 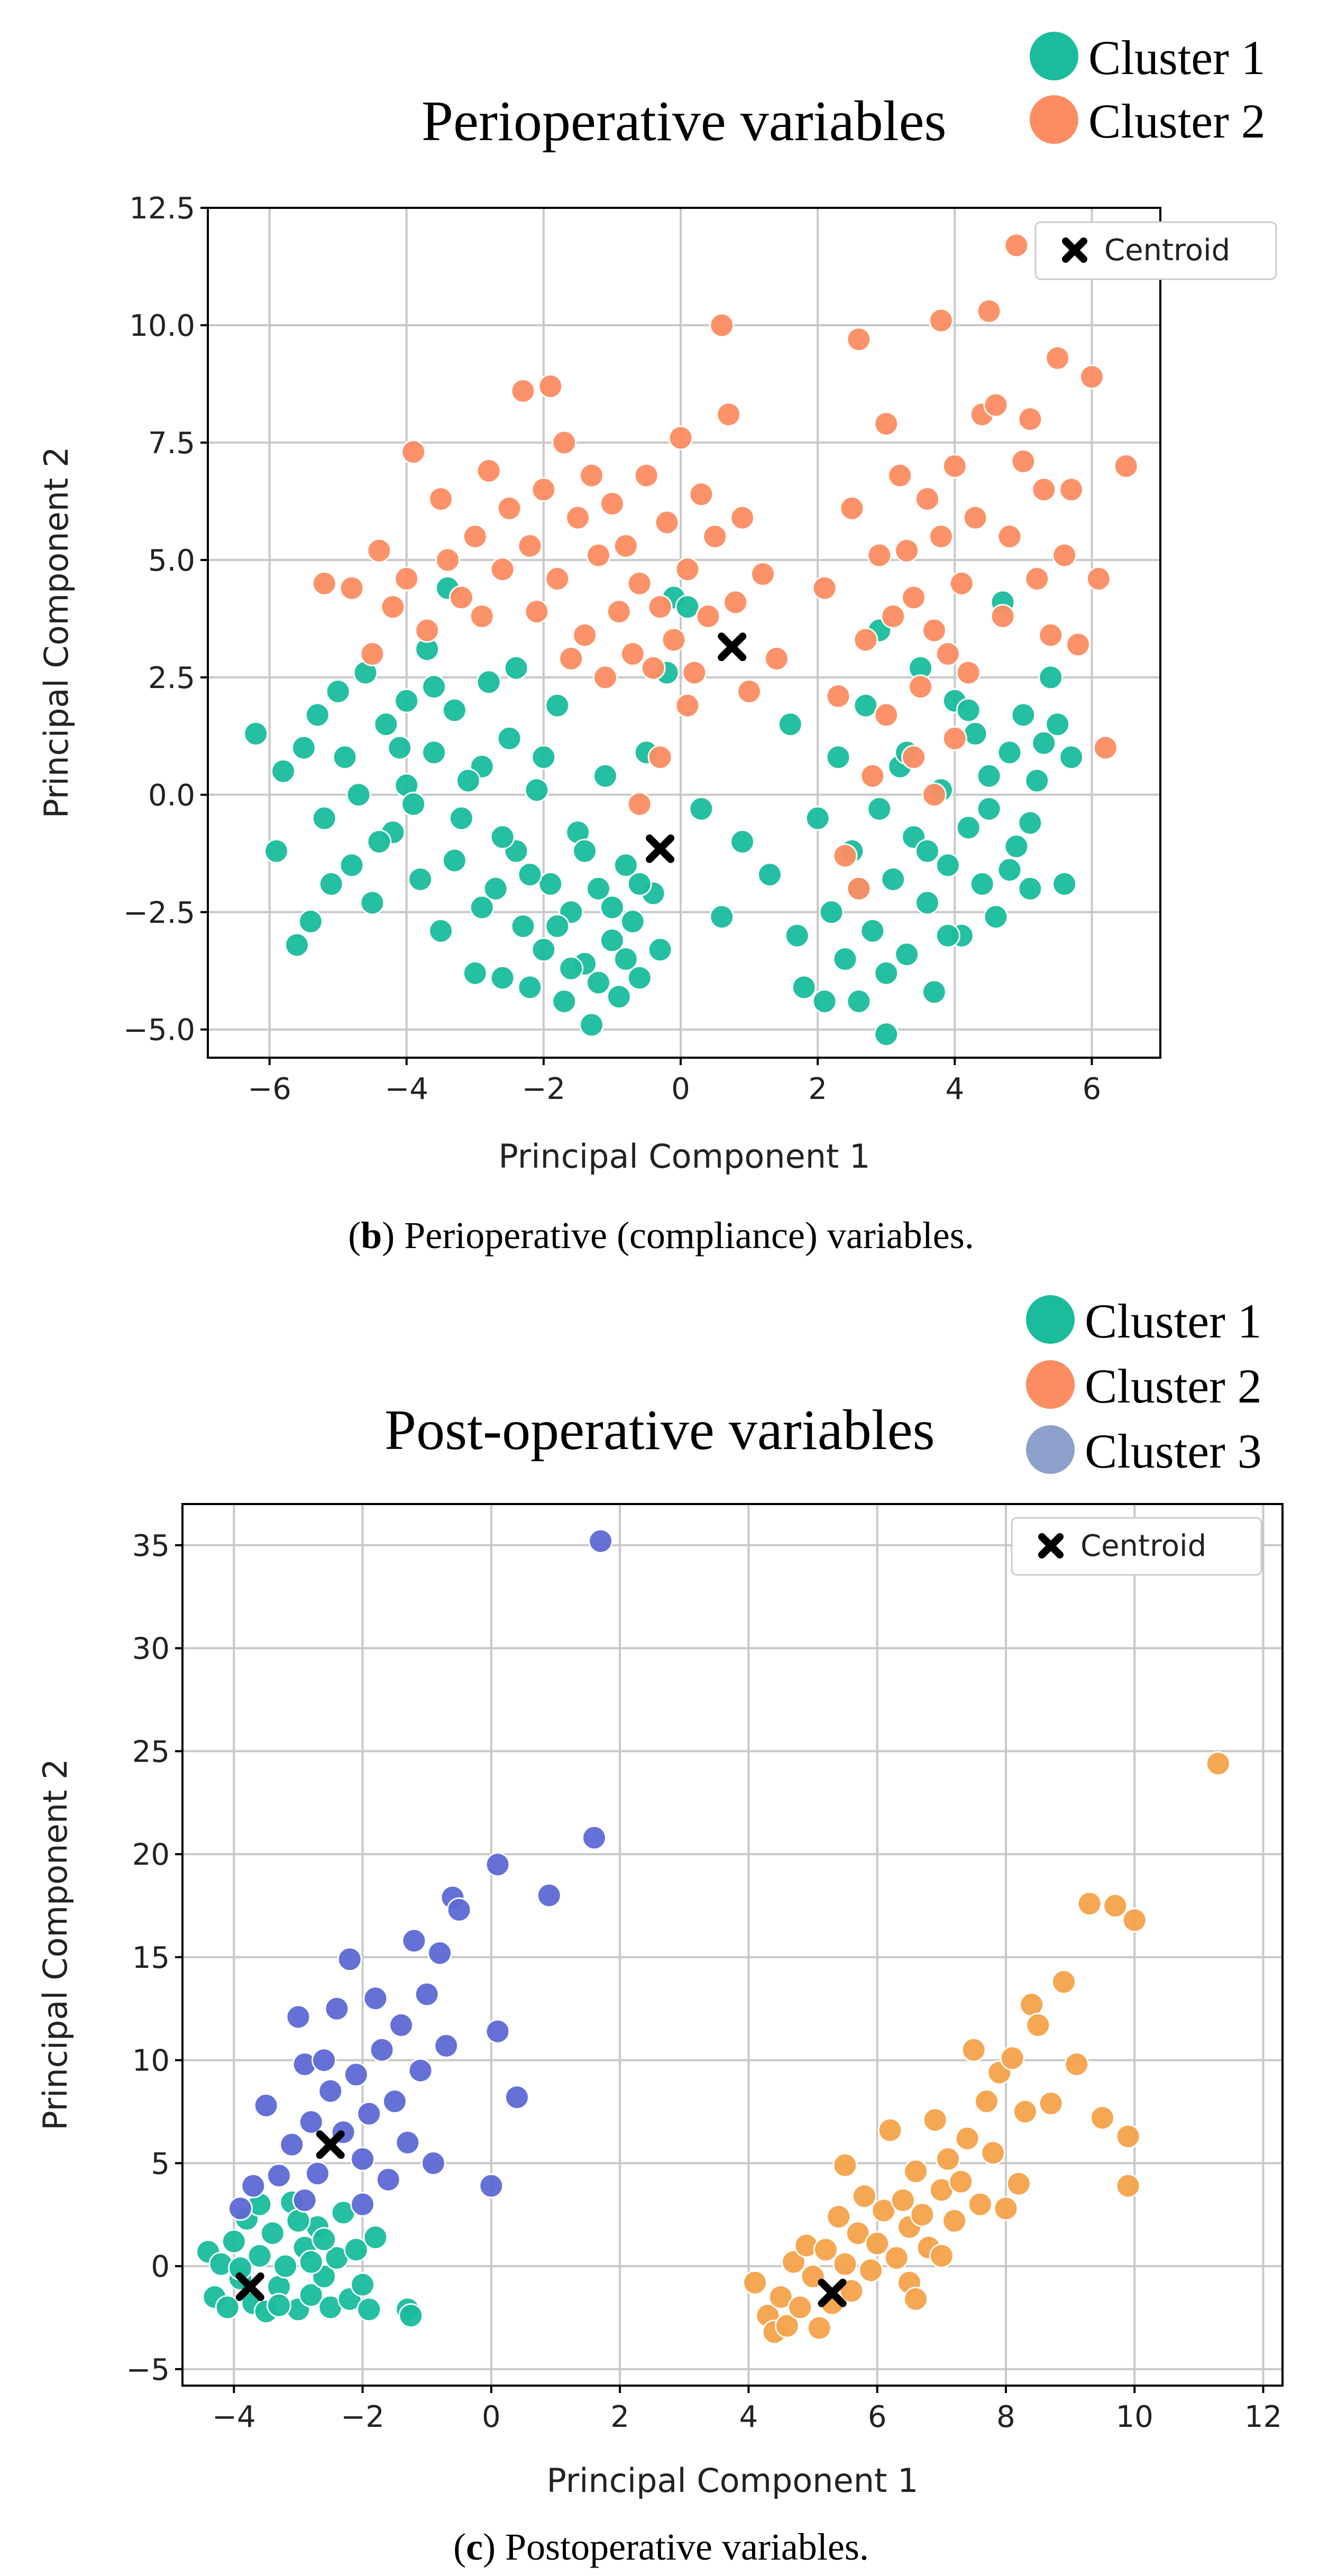 I want to click on y-tick-label: 7.5, so click(x=172, y=444).